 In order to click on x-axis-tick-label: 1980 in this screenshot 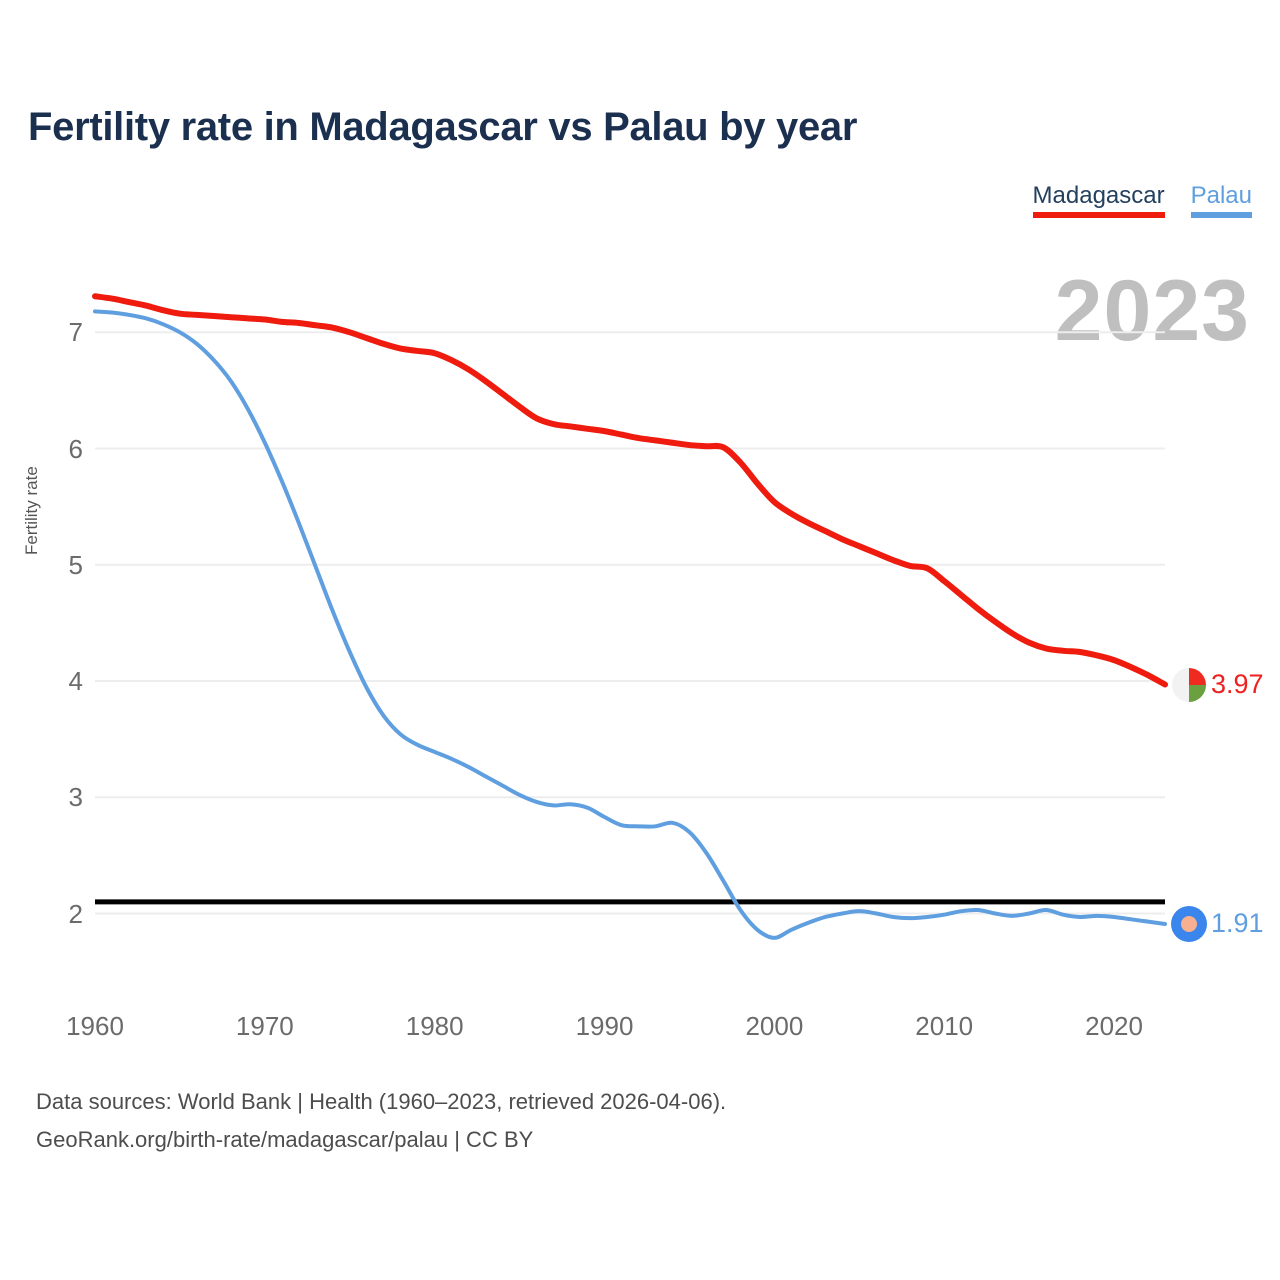, I will do `click(434, 1026)`.